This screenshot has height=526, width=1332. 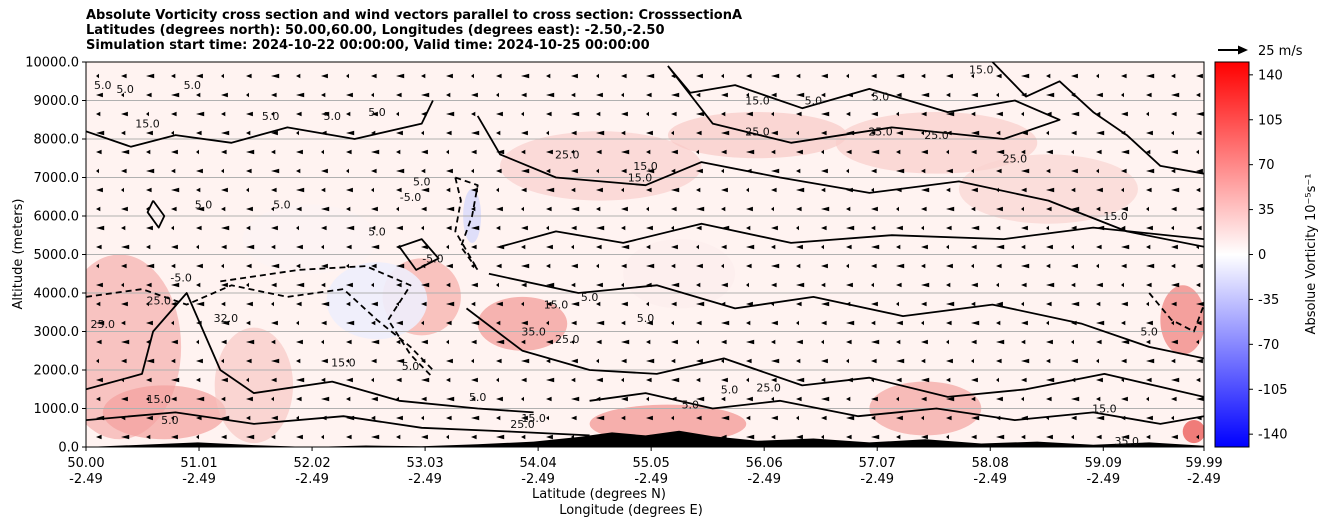 I want to click on y-tick-label: 9000.0, so click(x=57, y=101).